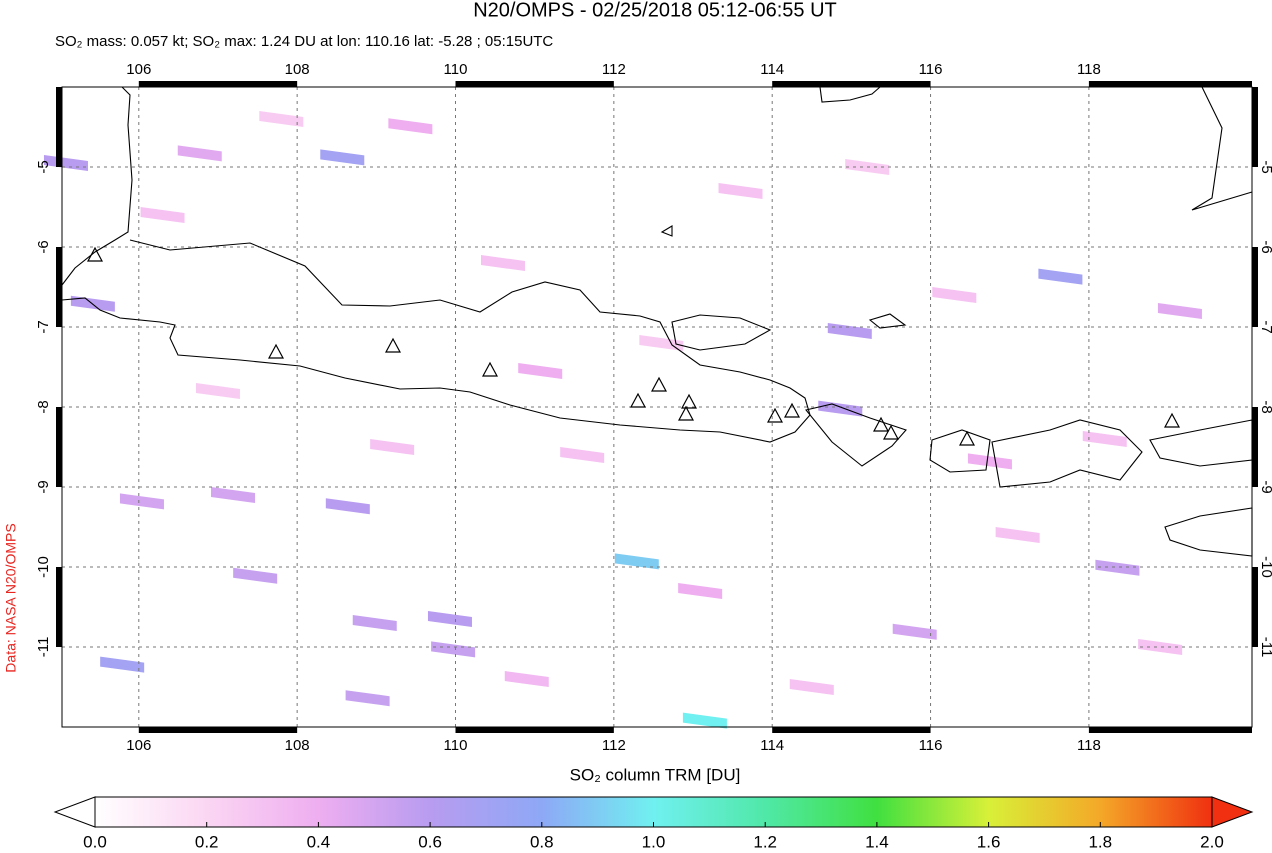 This screenshot has height=853, width=1272. I want to click on x-tick-label-bottom: 114, so click(772, 745).